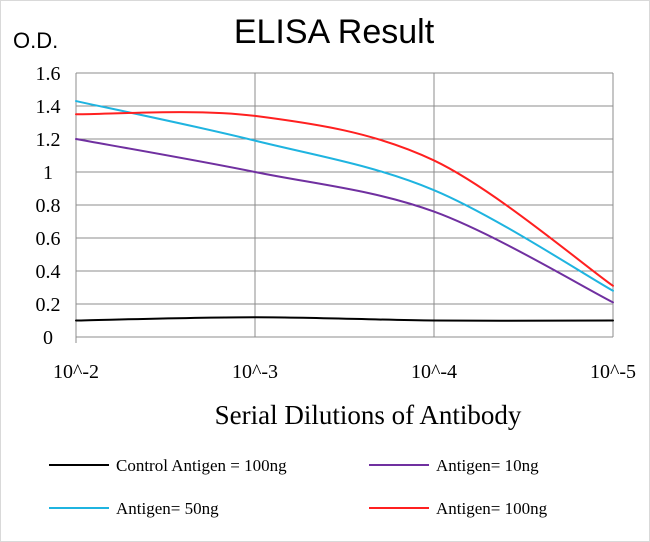 The image size is (650, 542). Describe the element at coordinates (434, 372) in the screenshot. I see `x-tick-label: 10^-4` at that location.